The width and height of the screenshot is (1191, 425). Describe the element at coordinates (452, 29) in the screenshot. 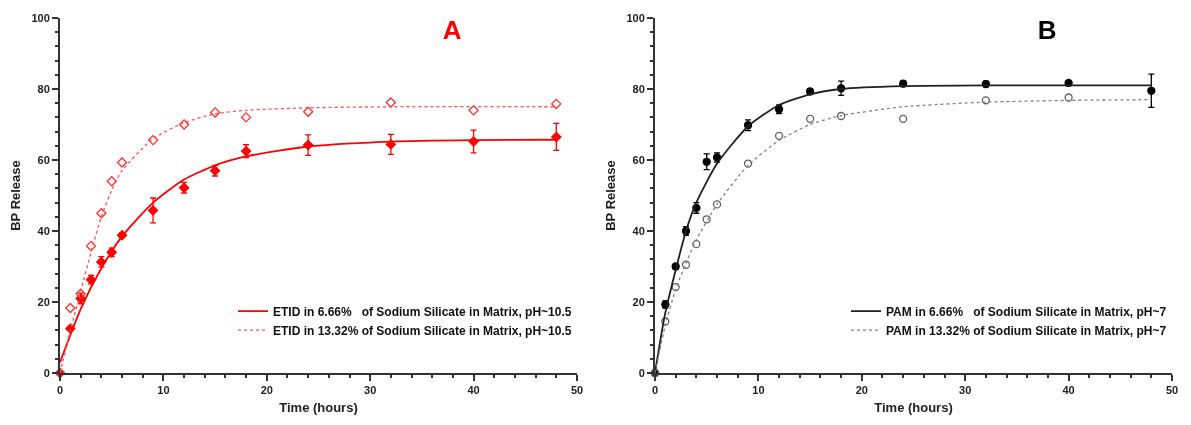

I see `chart-title: A` at that location.